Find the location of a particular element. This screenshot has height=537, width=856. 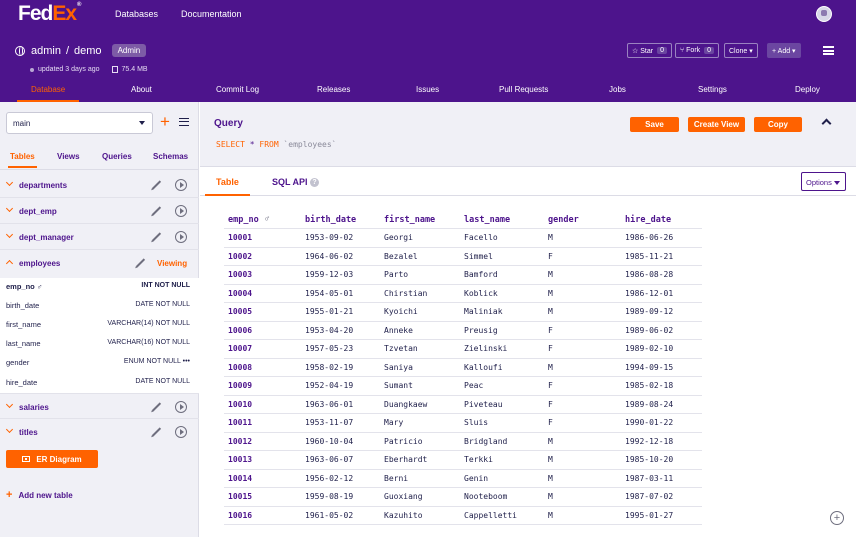

table-cell: 1987-03-11 is located at coordinates (649, 478).